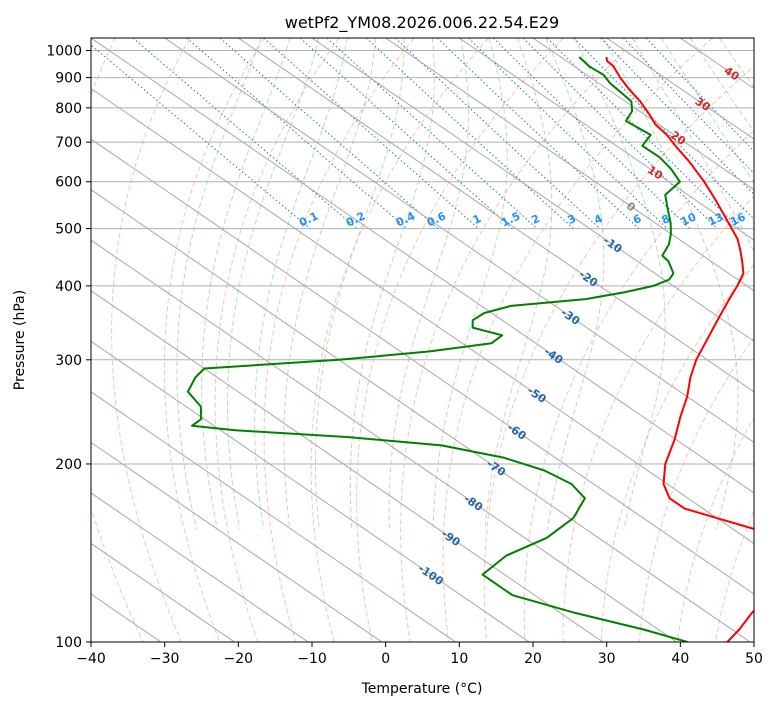 Image resolution: width=775 pixels, height=708 pixels. Describe the element at coordinates (419, 654) in the screenshot. I see `x-axis-ticks: −40 −30 −20 −10 0 10 20 30 40 50` at that location.